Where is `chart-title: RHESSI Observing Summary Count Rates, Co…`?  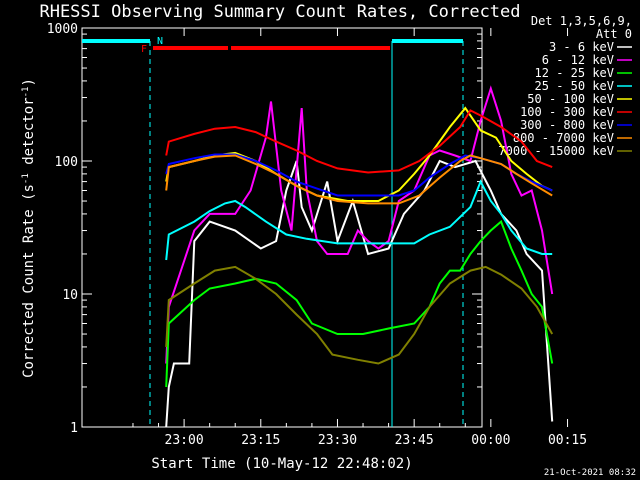
chart-title: RHESSI Observing Summary Count Rates, Co… is located at coordinates (279, 12).